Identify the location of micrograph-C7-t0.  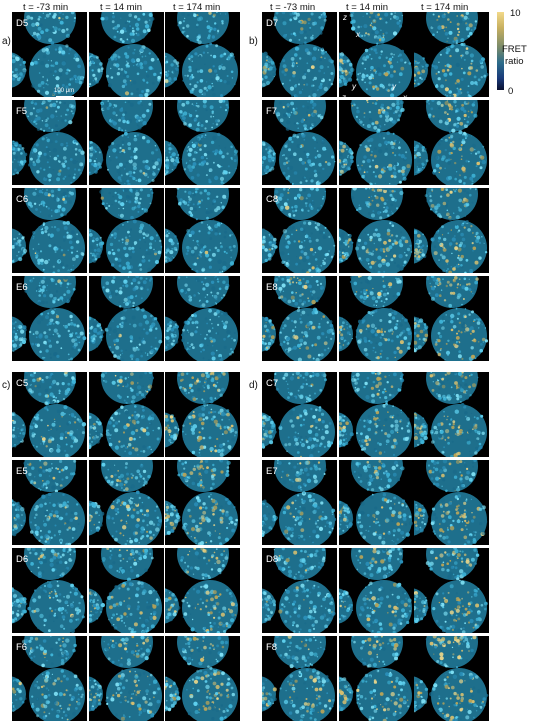
(299, 414).